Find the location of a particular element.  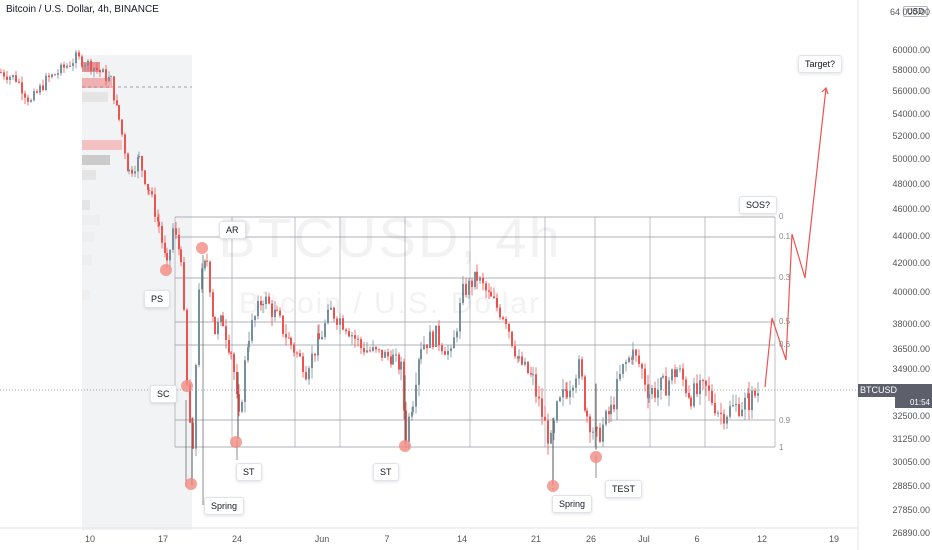

projection-path is located at coordinates (795, 237).